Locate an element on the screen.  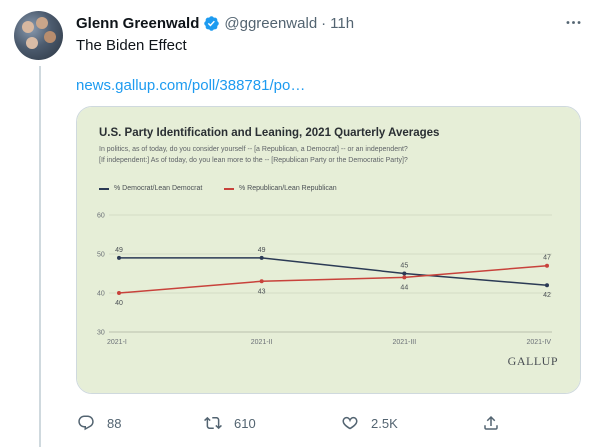
thread-line is located at coordinates (40, 256).